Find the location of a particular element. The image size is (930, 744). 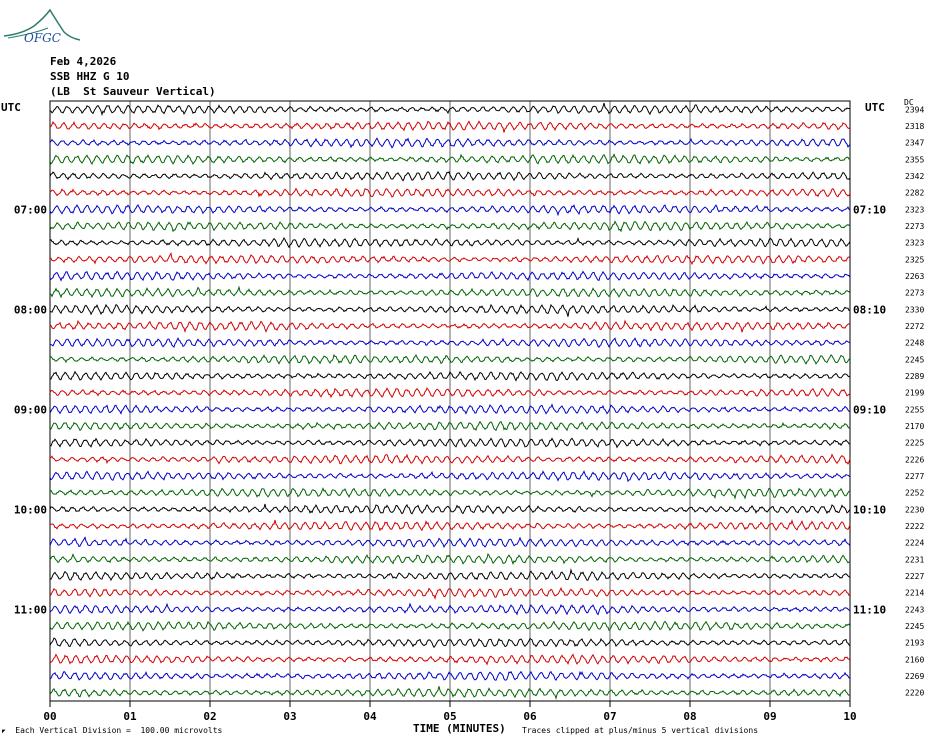

dc-value: 2225 is located at coordinates (914, 443).